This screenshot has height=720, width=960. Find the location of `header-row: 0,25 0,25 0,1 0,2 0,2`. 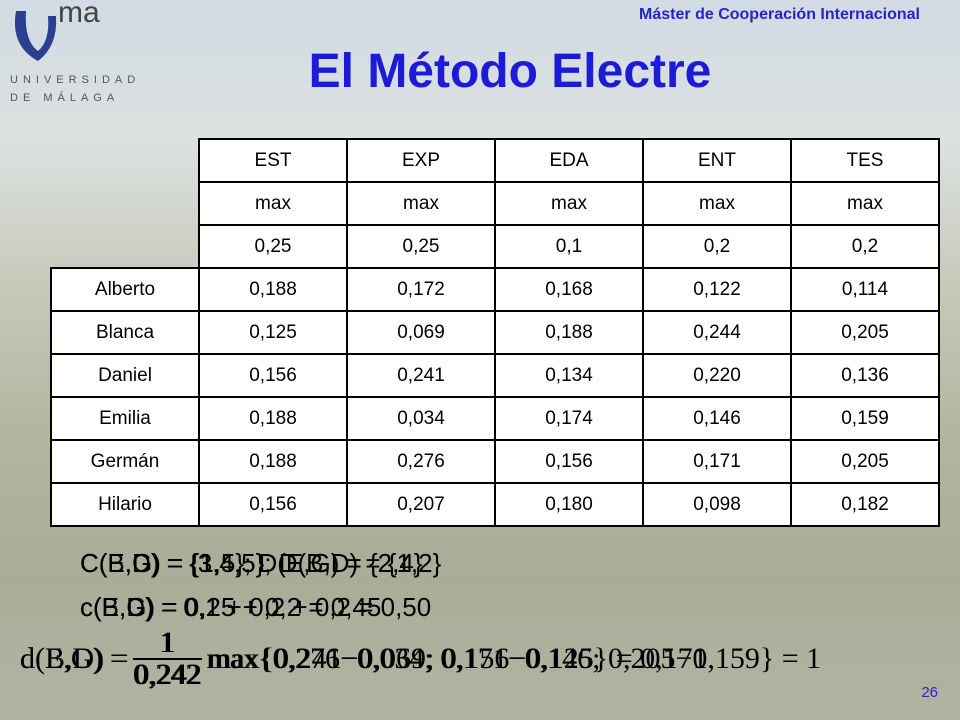

header-row: 0,25 0,25 0,1 0,2 0,2 is located at coordinates (495, 246).